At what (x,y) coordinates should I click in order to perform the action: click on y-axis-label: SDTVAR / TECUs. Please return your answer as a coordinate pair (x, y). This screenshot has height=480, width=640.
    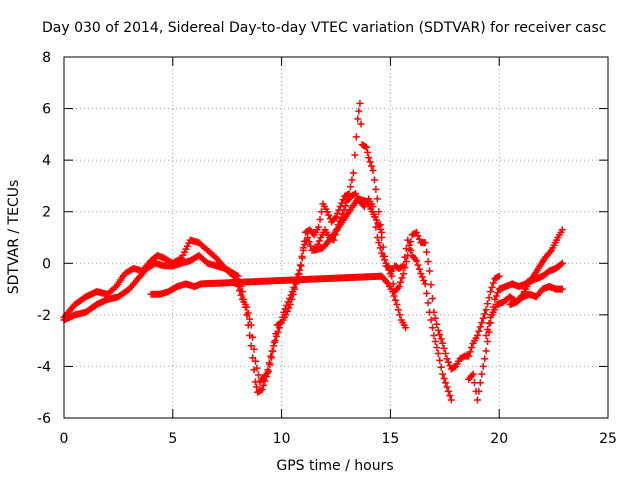
    Looking at the image, I should click on (14, 237).